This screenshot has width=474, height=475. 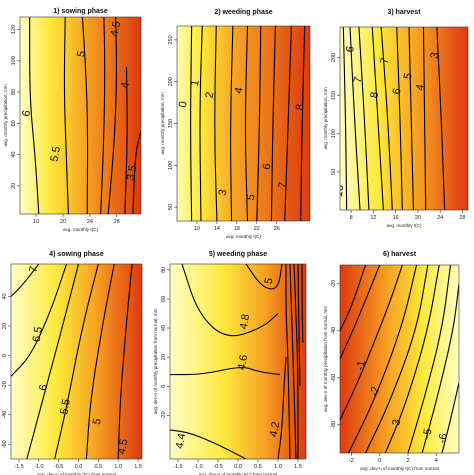 What do you see at coordinates (334, 57) in the screenshot?
I see `y-tick-label: 200` at bounding box center [334, 57].